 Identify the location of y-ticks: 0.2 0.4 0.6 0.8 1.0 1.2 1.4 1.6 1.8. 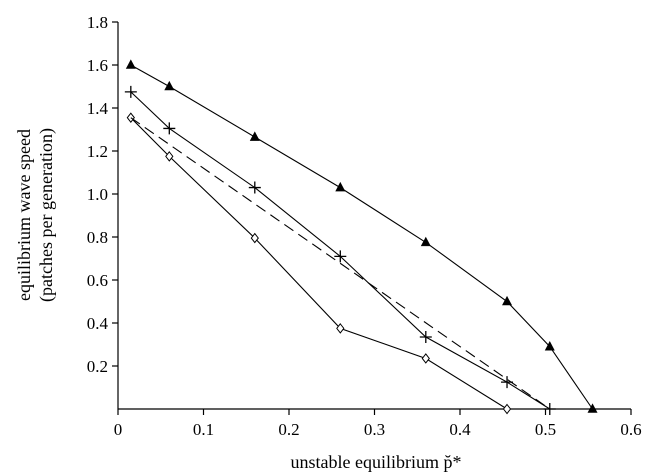
(102, 194).